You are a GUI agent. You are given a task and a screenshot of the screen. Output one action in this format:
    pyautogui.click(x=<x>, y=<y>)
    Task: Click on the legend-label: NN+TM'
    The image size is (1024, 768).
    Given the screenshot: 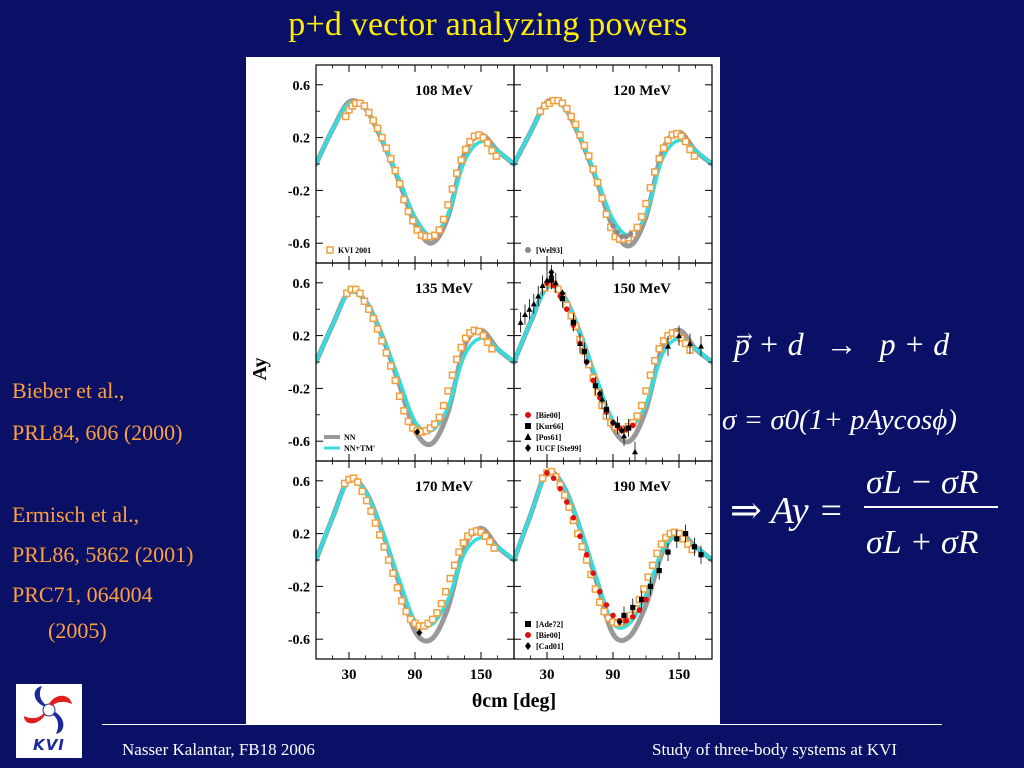 What is the action you would take?
    pyautogui.click(x=359, y=448)
    